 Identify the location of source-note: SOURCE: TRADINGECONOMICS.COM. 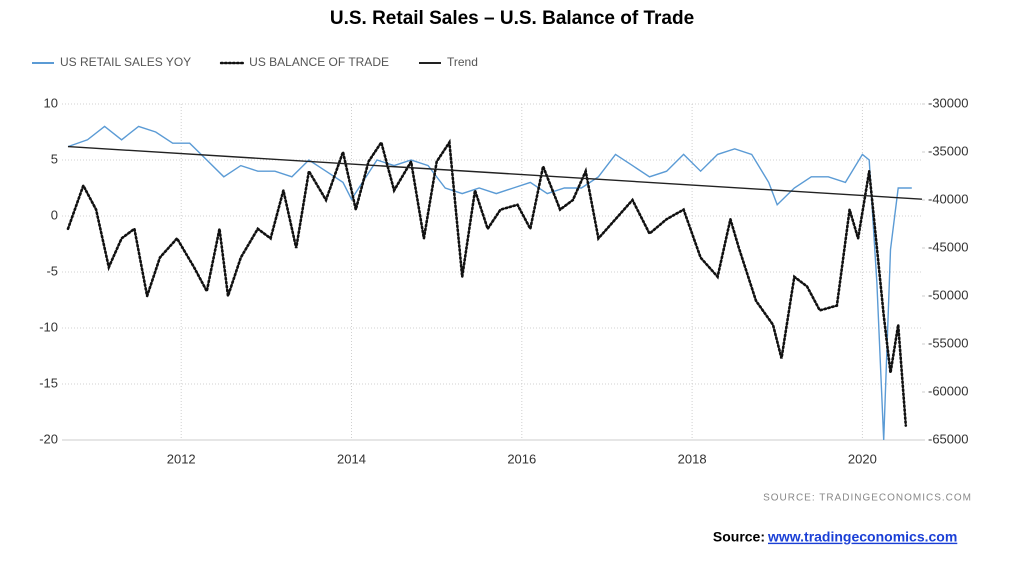
(867, 498).